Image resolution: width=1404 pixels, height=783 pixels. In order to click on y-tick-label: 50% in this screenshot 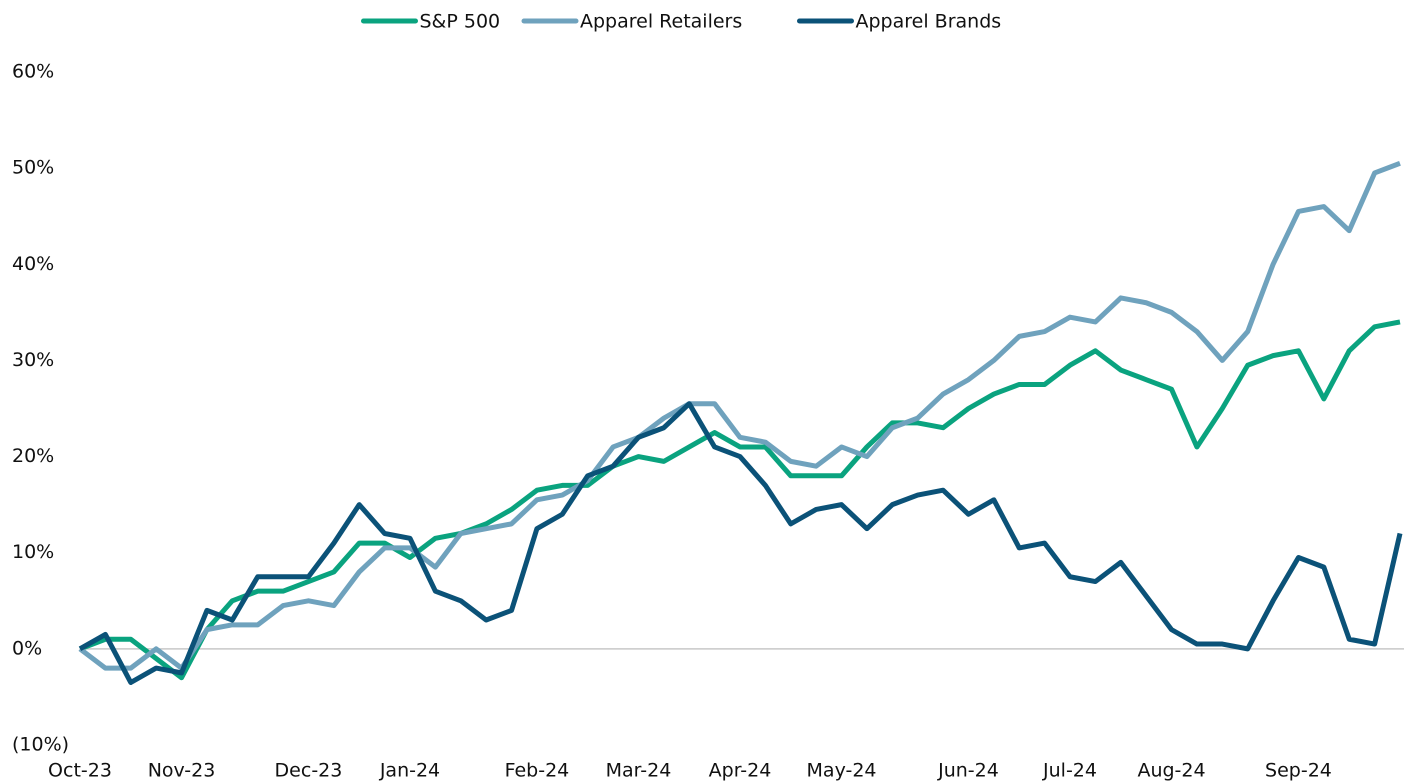, I will do `click(33, 168)`.